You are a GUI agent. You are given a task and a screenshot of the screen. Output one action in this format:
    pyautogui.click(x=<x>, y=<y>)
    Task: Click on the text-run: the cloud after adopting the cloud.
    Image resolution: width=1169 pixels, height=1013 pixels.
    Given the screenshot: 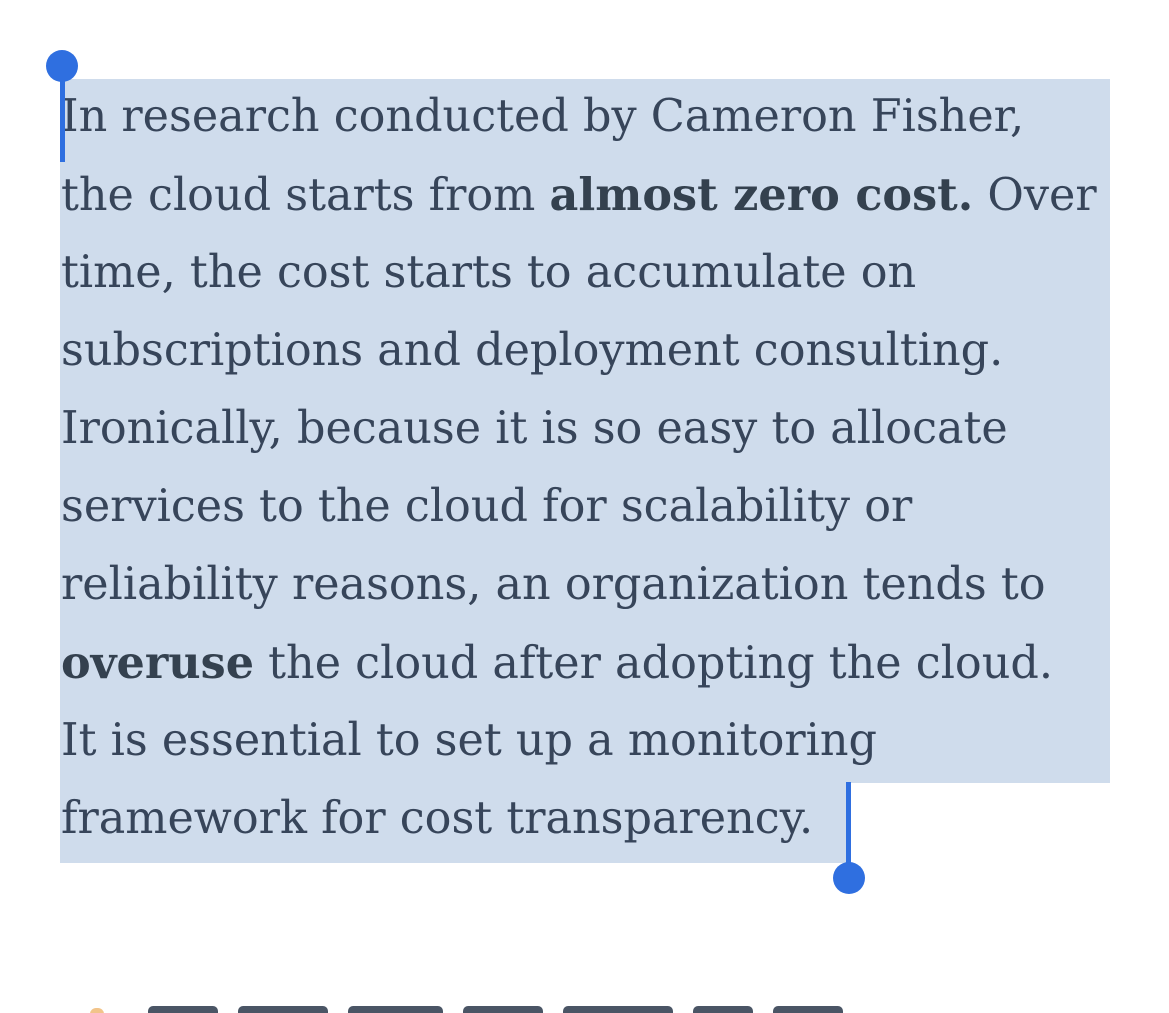 What is the action you would take?
    pyautogui.click(x=654, y=663)
    